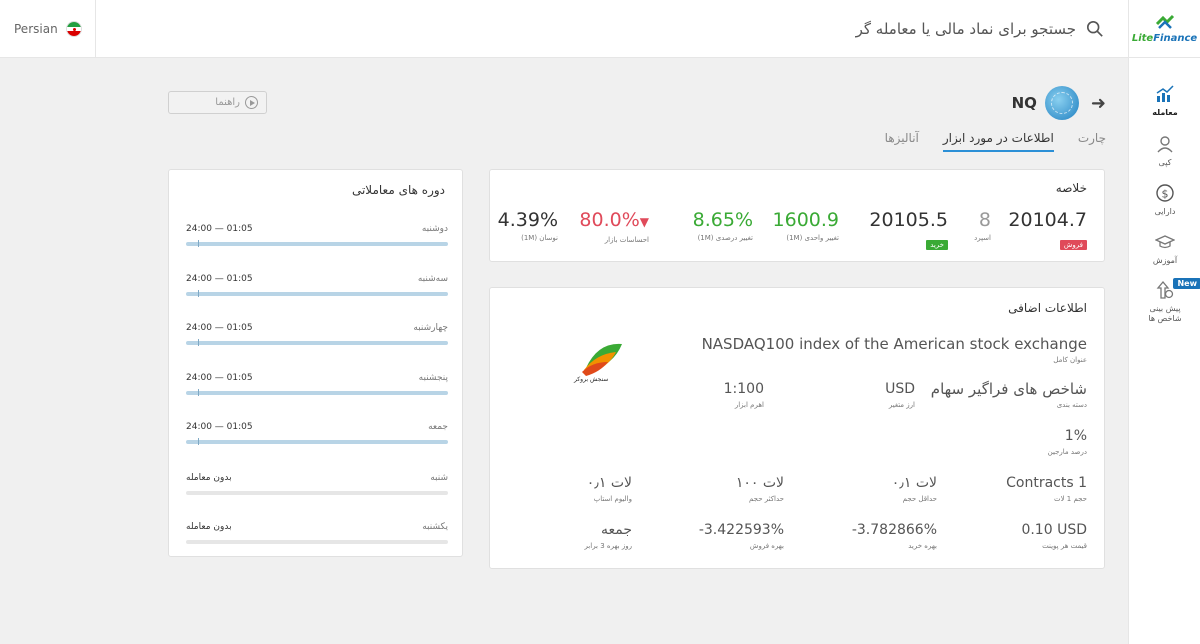  I want to click on language-label: Persian, so click(36, 29).